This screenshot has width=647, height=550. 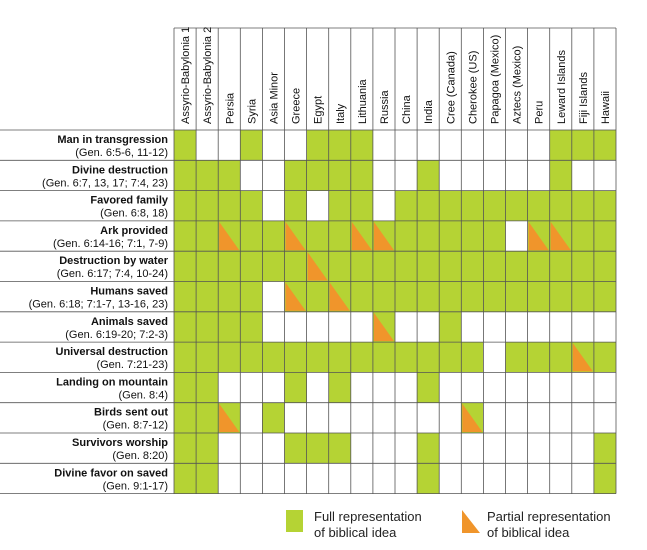 What do you see at coordinates (297, 106) in the screenshot?
I see `column-label: Greece` at bounding box center [297, 106].